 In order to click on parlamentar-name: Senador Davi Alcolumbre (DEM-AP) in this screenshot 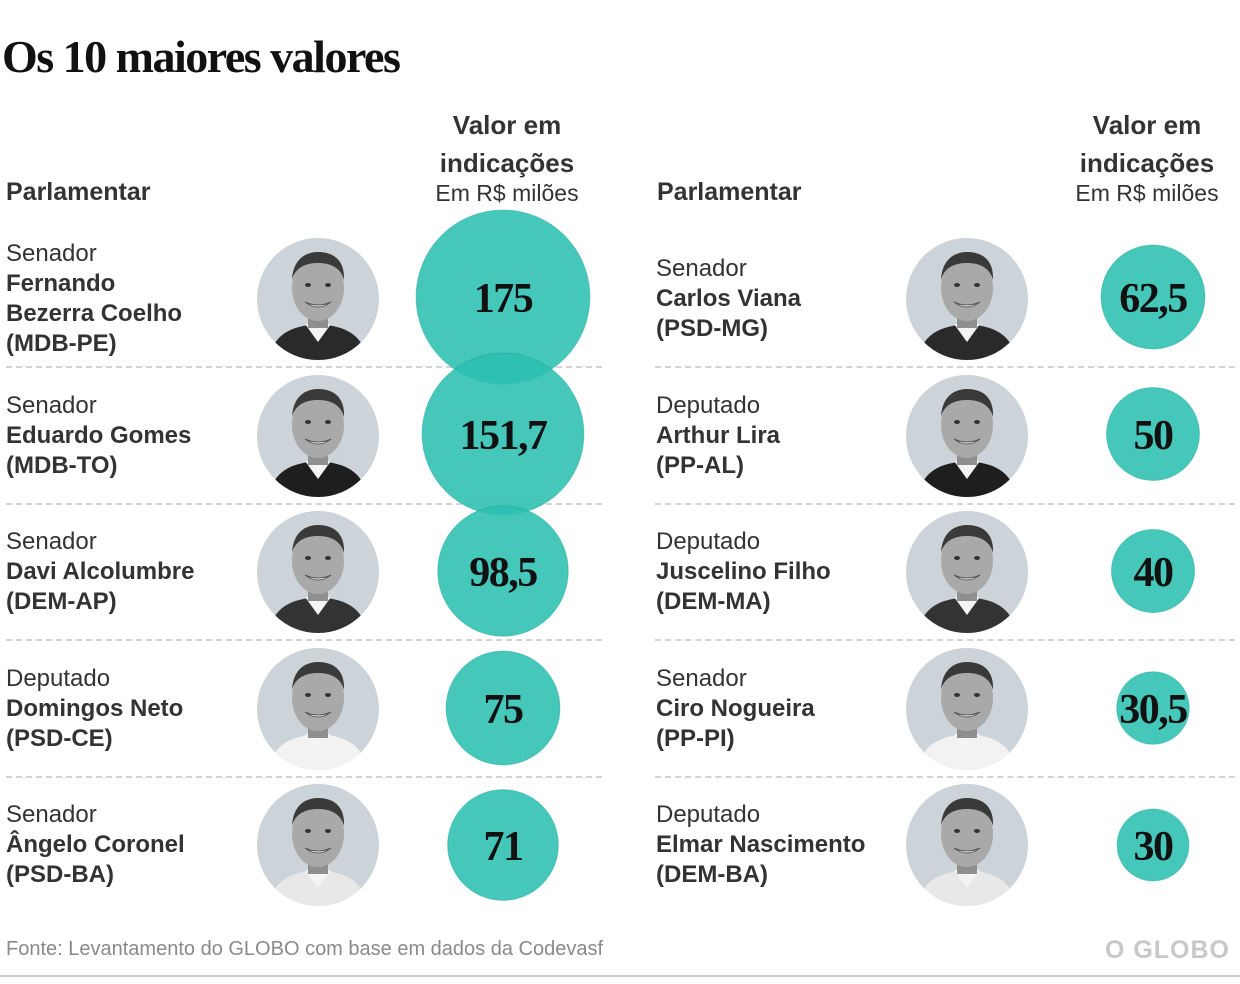, I will do `click(100, 572)`.